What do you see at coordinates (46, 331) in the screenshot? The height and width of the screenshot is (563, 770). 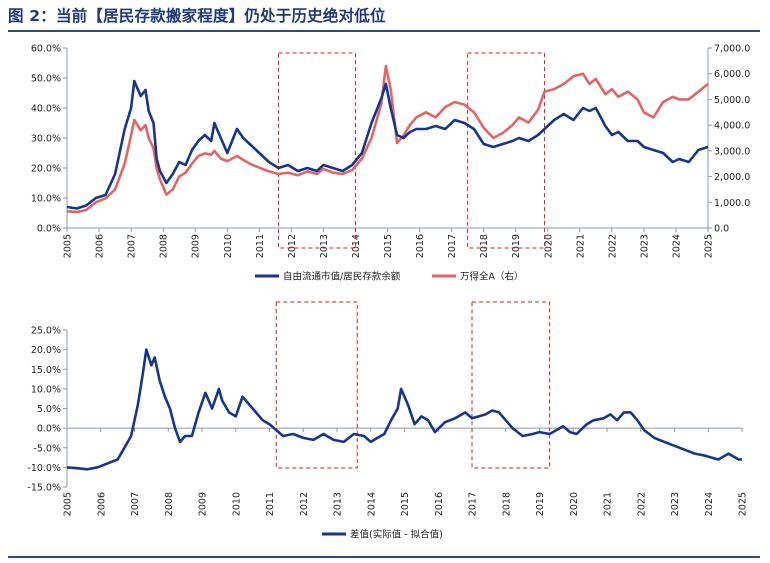 I see `left-tick-label: 25.0%` at bounding box center [46, 331].